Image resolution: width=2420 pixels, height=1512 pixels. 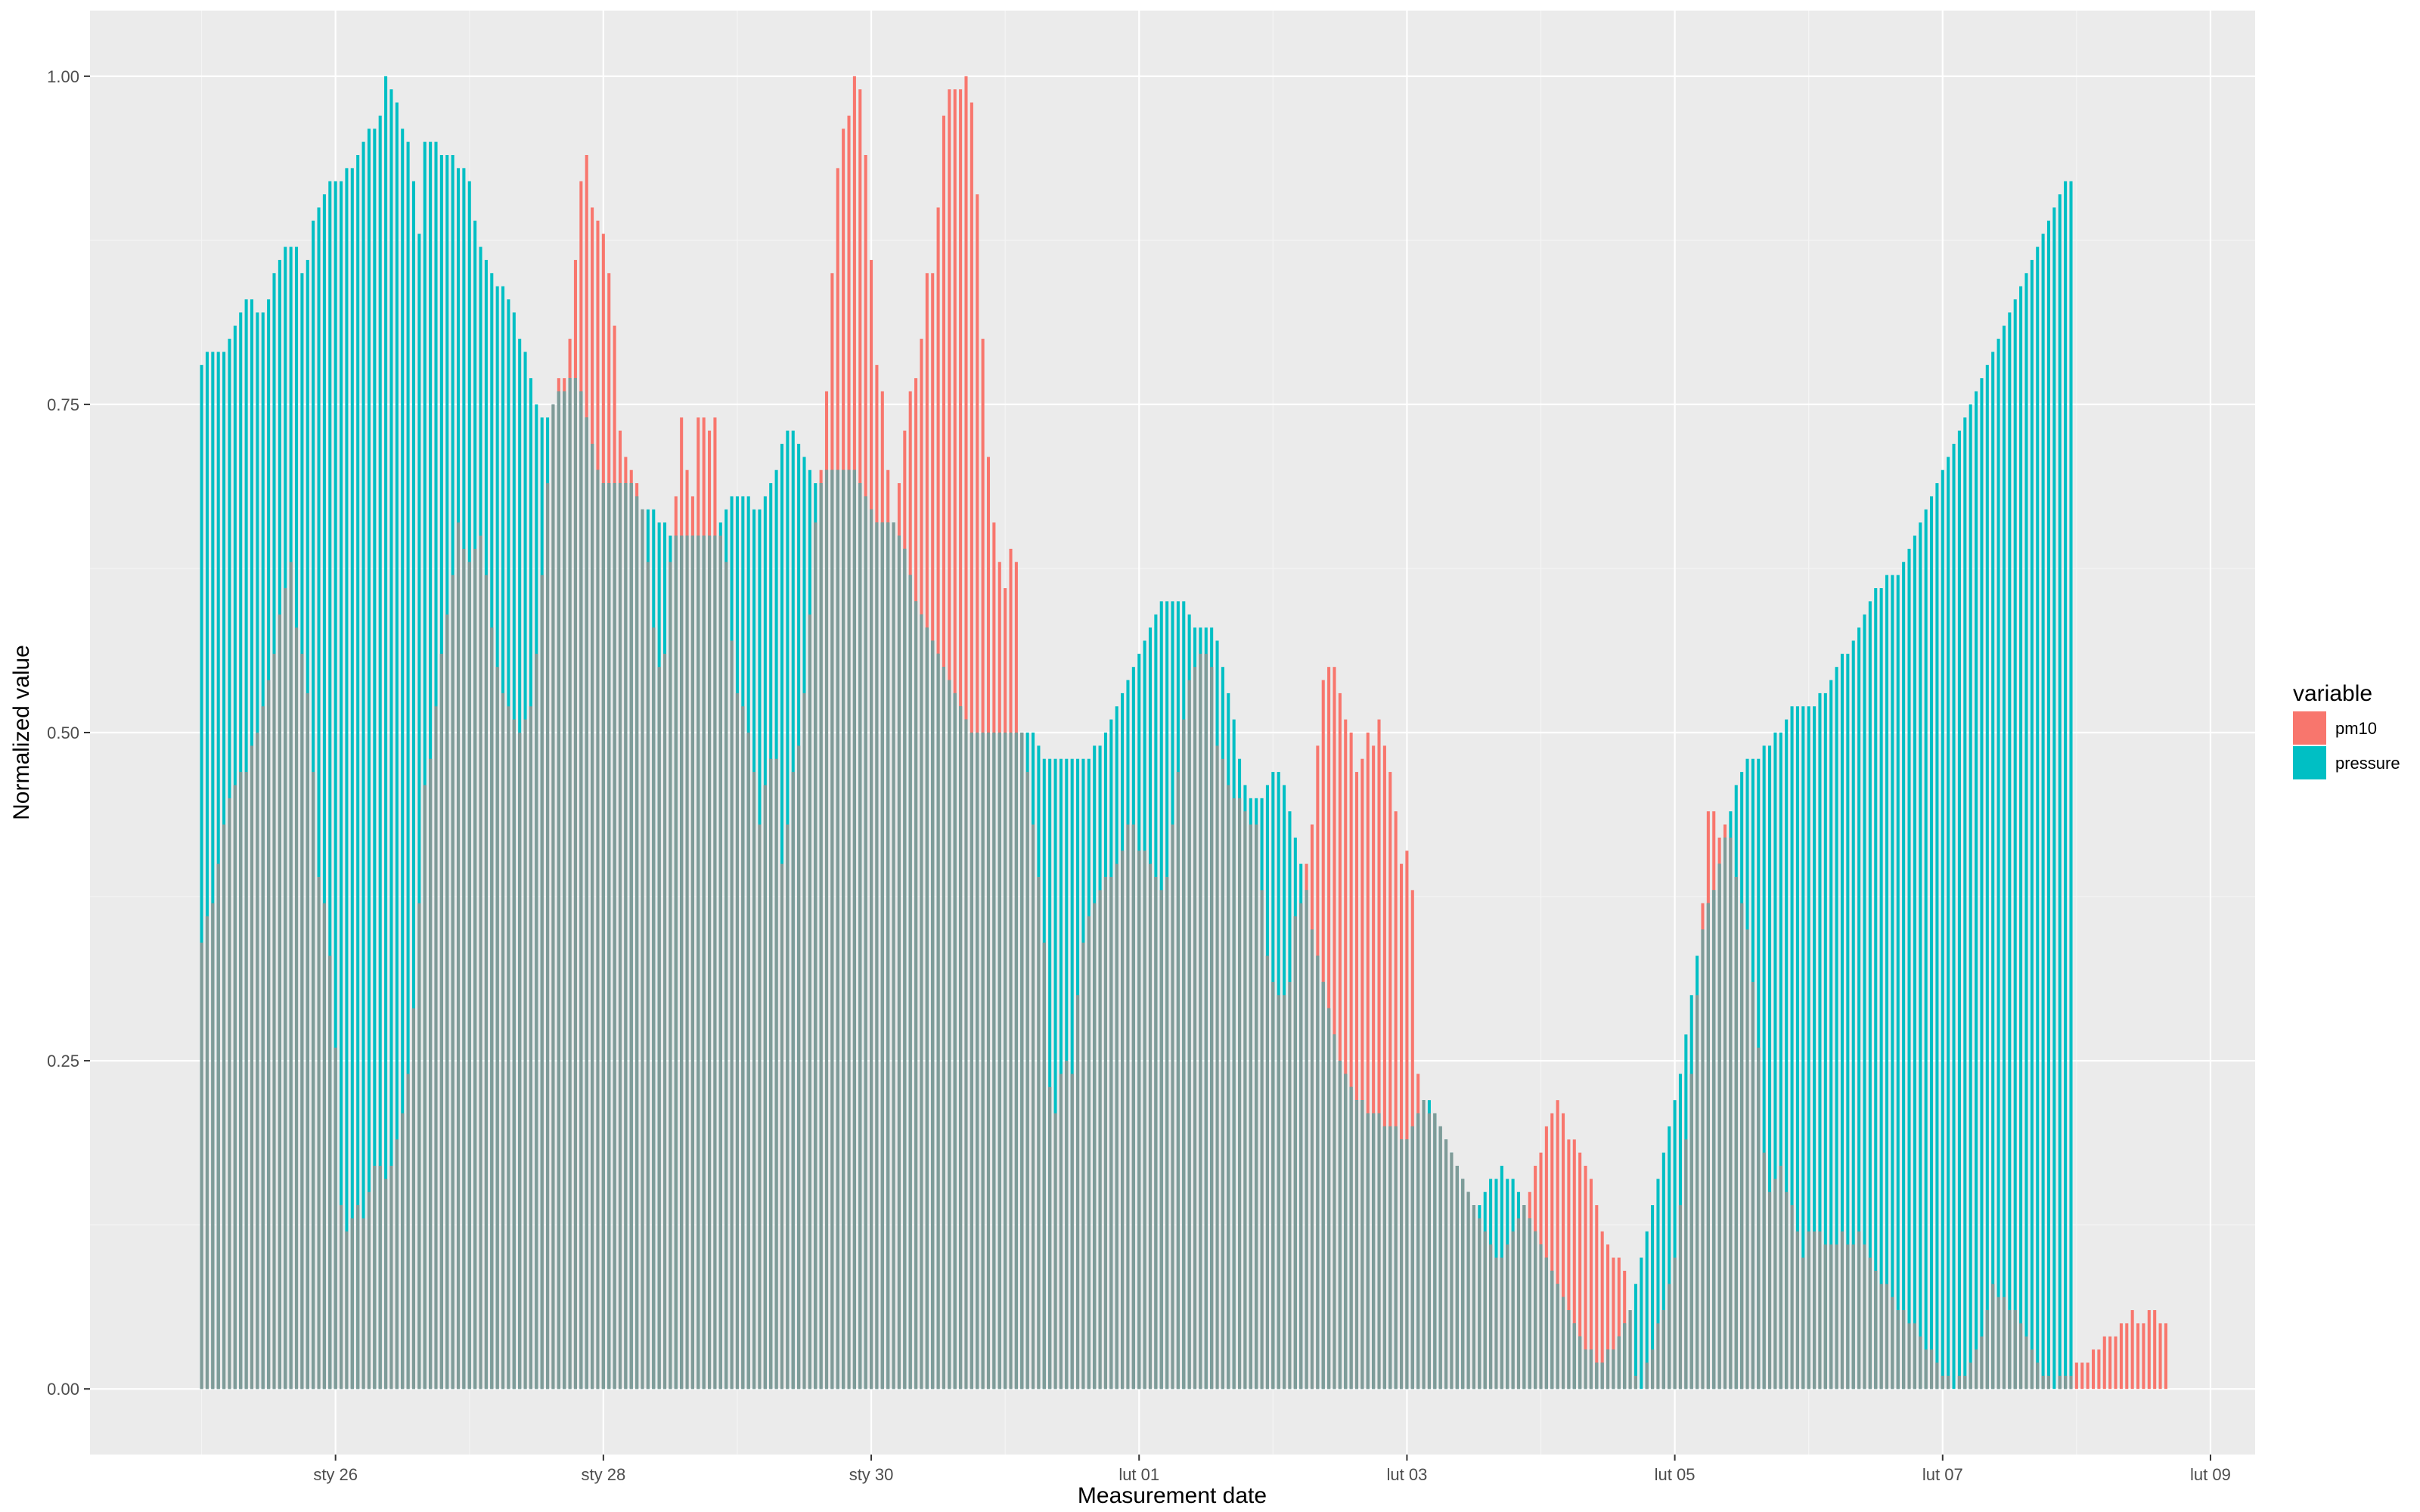 What do you see at coordinates (2356, 728) in the screenshot?
I see `legend-label-pm10: pm10` at bounding box center [2356, 728].